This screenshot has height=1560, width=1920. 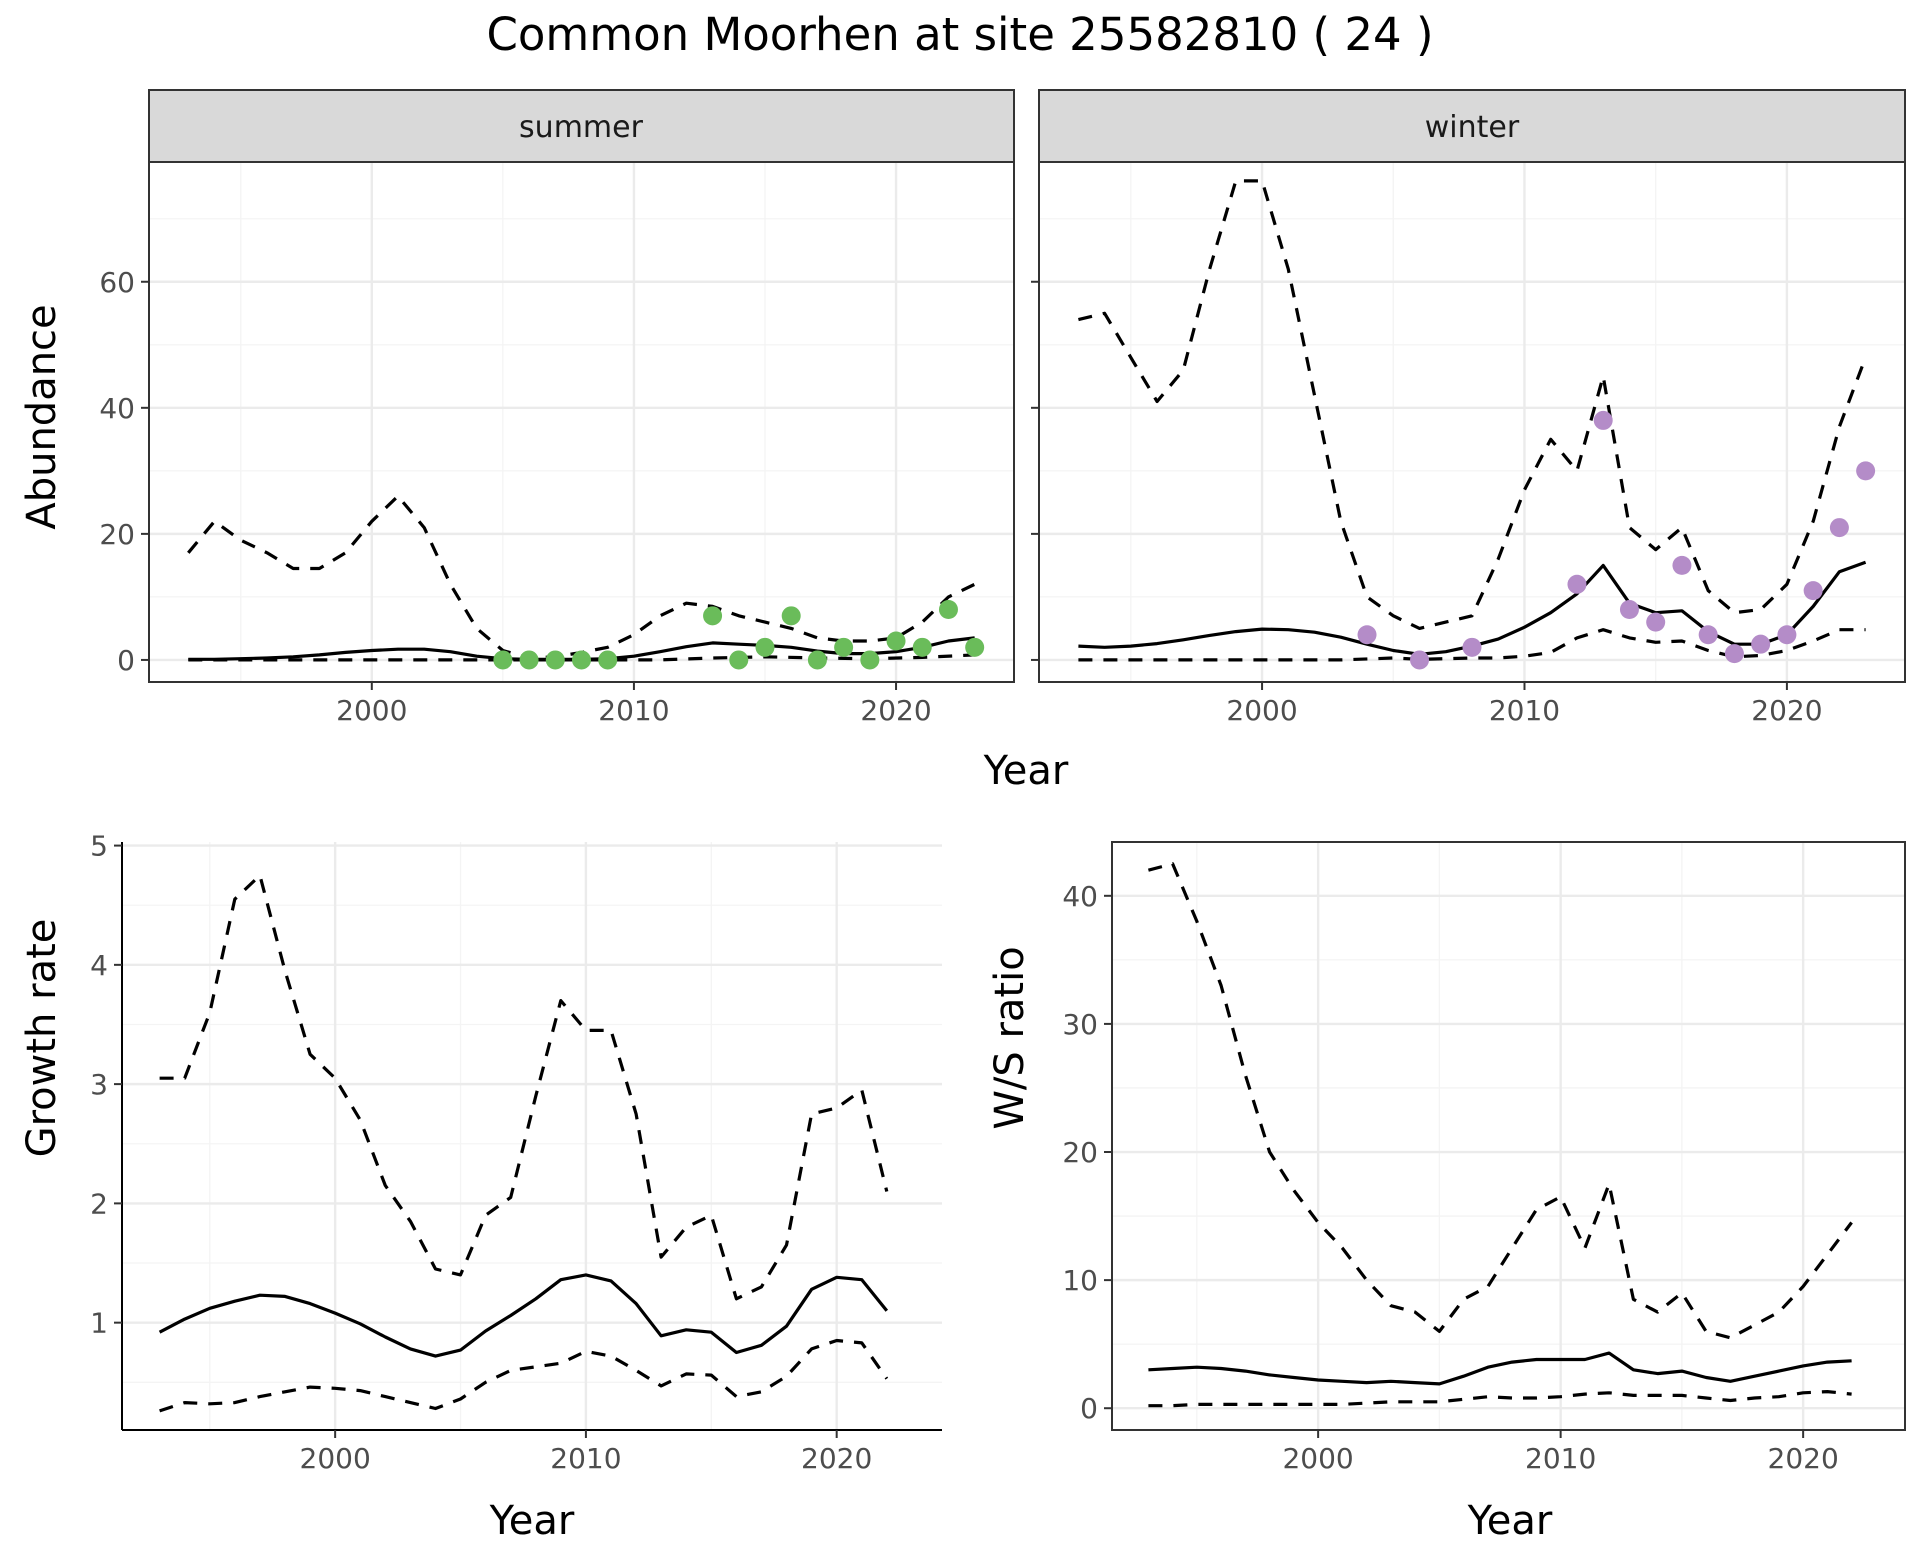 What do you see at coordinates (99, 965) in the screenshot?
I see `y-tick-label: 4` at bounding box center [99, 965].